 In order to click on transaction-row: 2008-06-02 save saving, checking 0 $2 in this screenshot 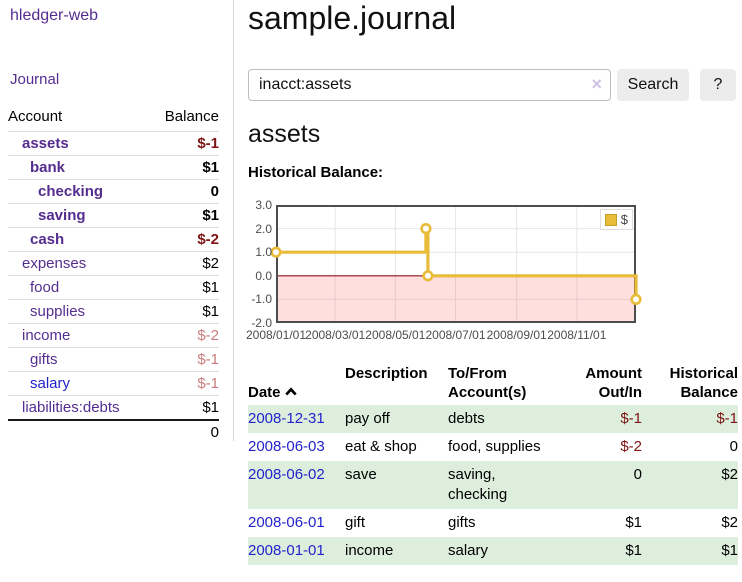, I will do `click(493, 485)`.